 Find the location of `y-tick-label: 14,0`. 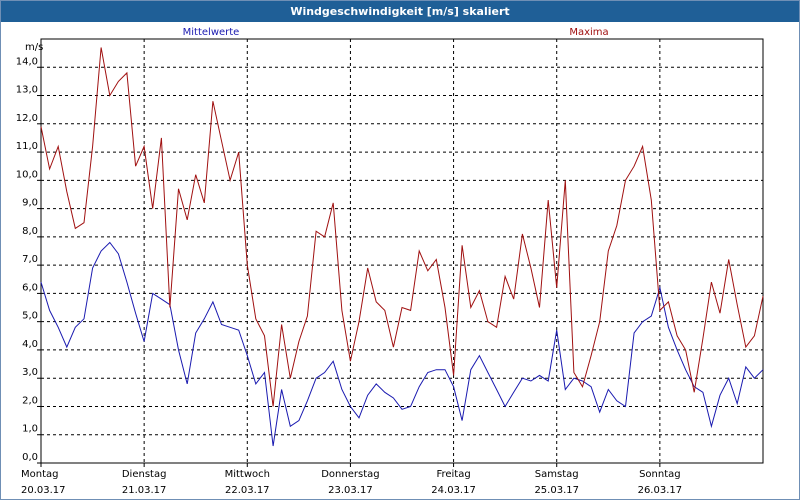

y-tick-label: 14,0 is located at coordinates (27, 61).